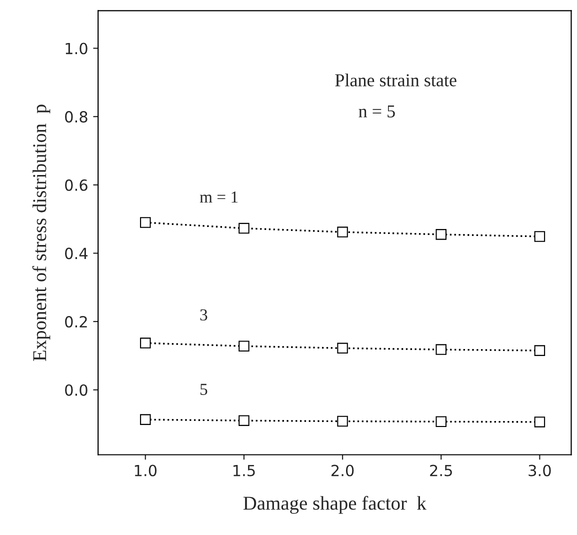 This screenshot has width=577, height=535. What do you see at coordinates (76, 322) in the screenshot?
I see `y-tick-label: 0.2` at bounding box center [76, 322].